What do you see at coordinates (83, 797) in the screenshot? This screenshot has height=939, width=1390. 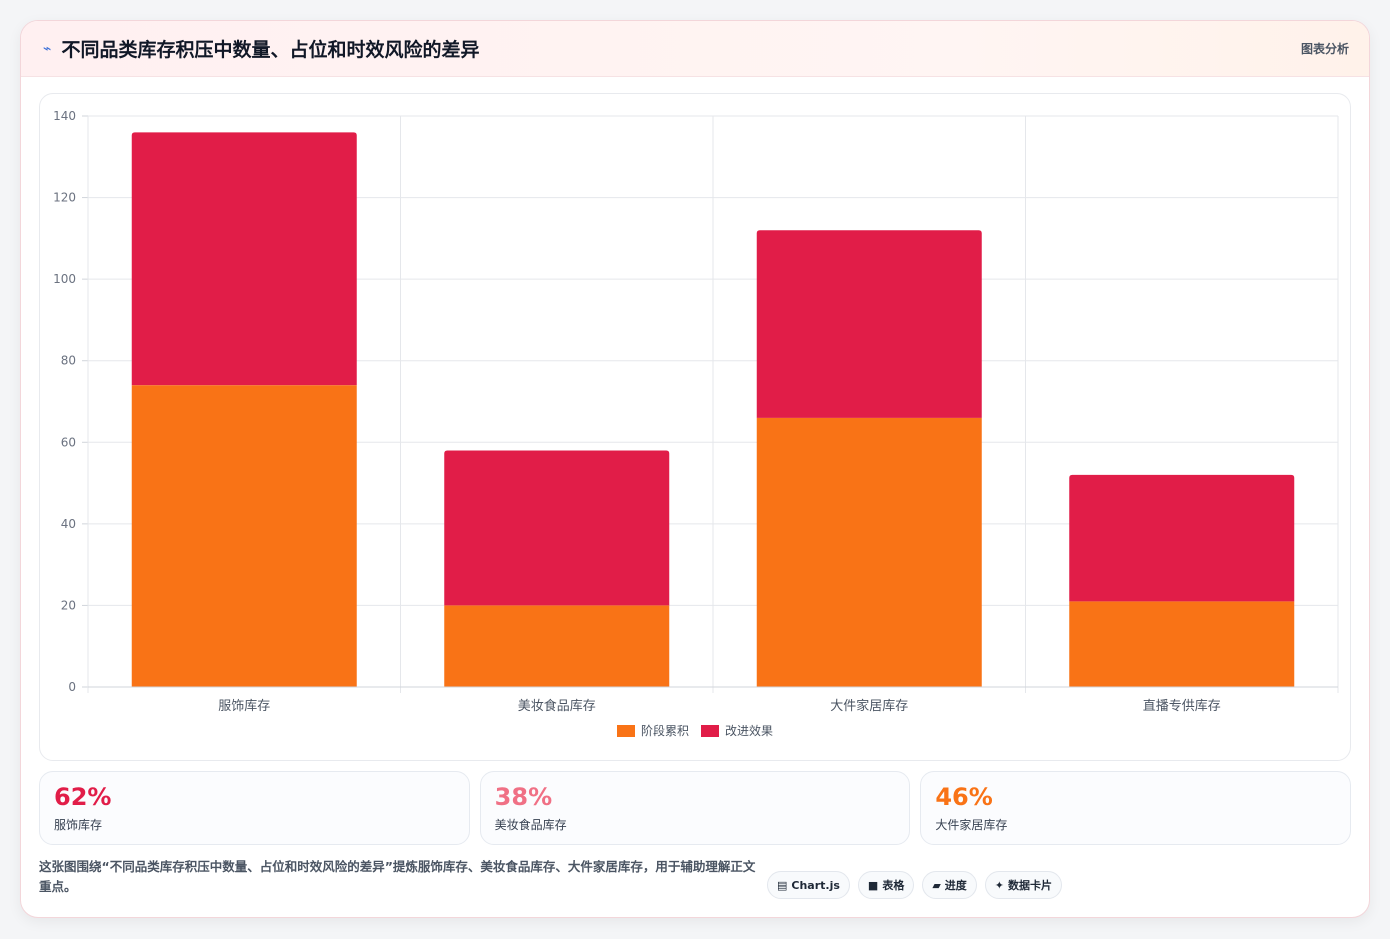 I see `stat-value: 62%` at bounding box center [83, 797].